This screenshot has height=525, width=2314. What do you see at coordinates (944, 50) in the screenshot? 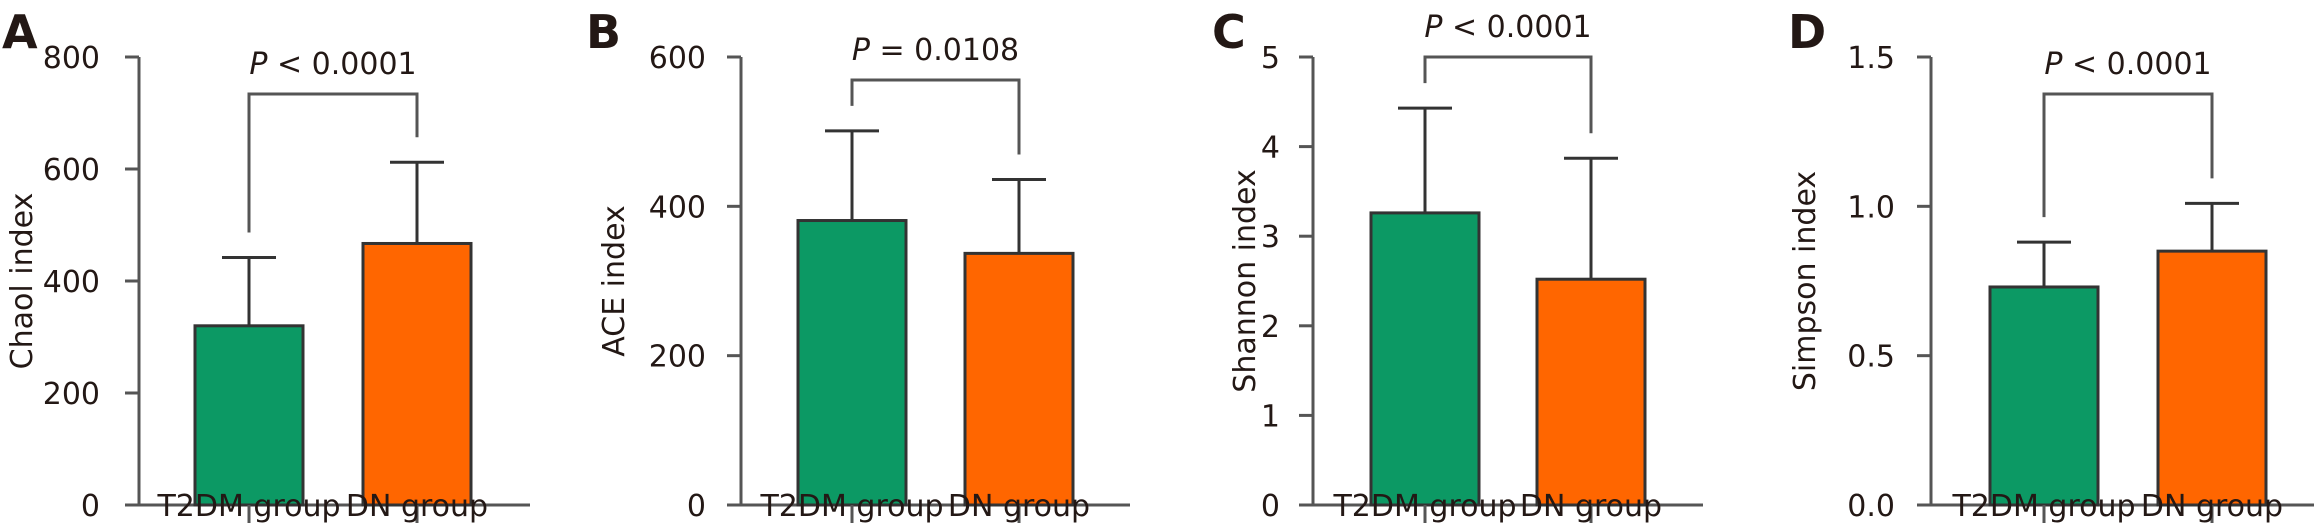
I see `p-value: = 0.0108` at bounding box center [944, 50].